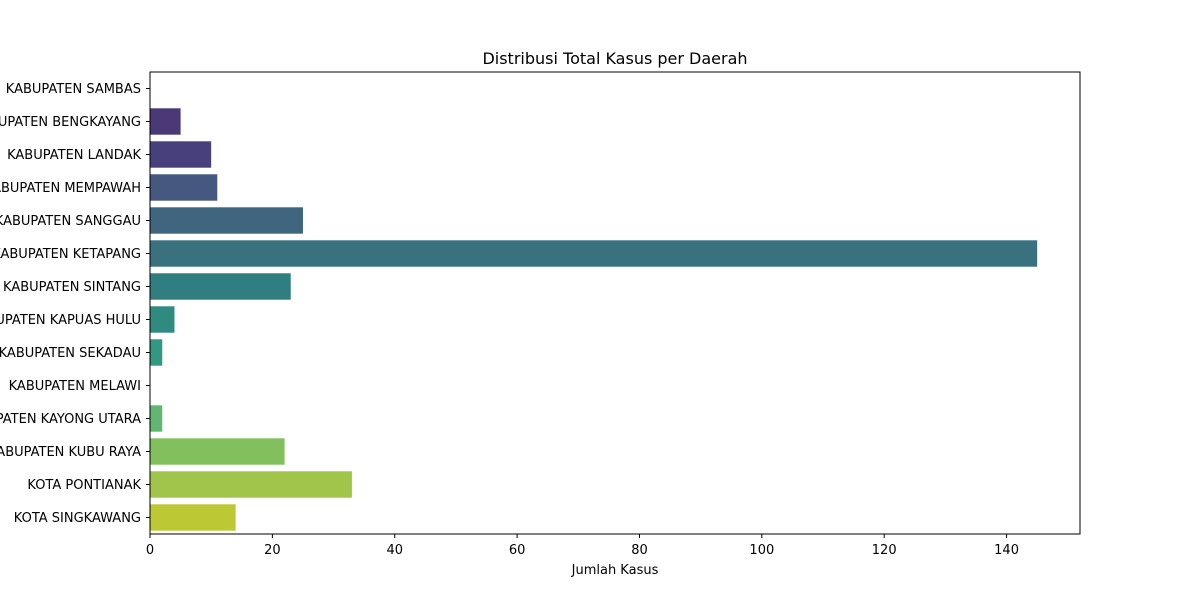 The image size is (1200, 604). Describe the element at coordinates (614, 58) in the screenshot. I see `chart-title: Distribusi Total Kasus per Daerah` at that location.